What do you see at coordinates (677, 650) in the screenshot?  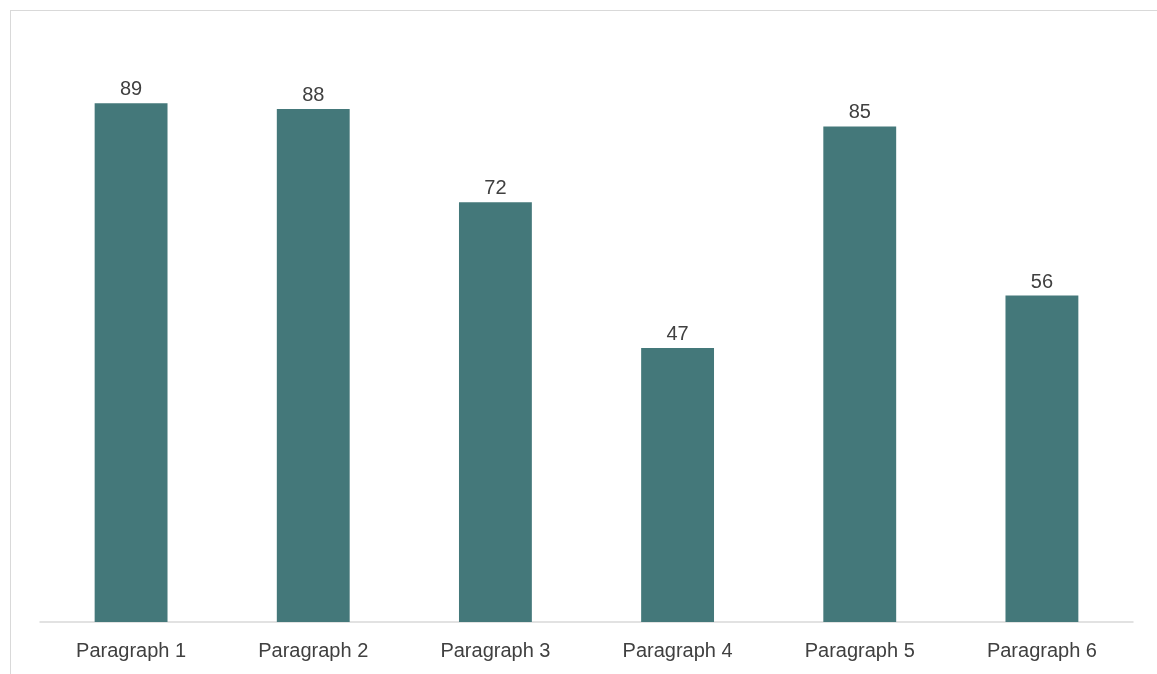 I see `x-tick-label: Paragraph 4` at bounding box center [677, 650].